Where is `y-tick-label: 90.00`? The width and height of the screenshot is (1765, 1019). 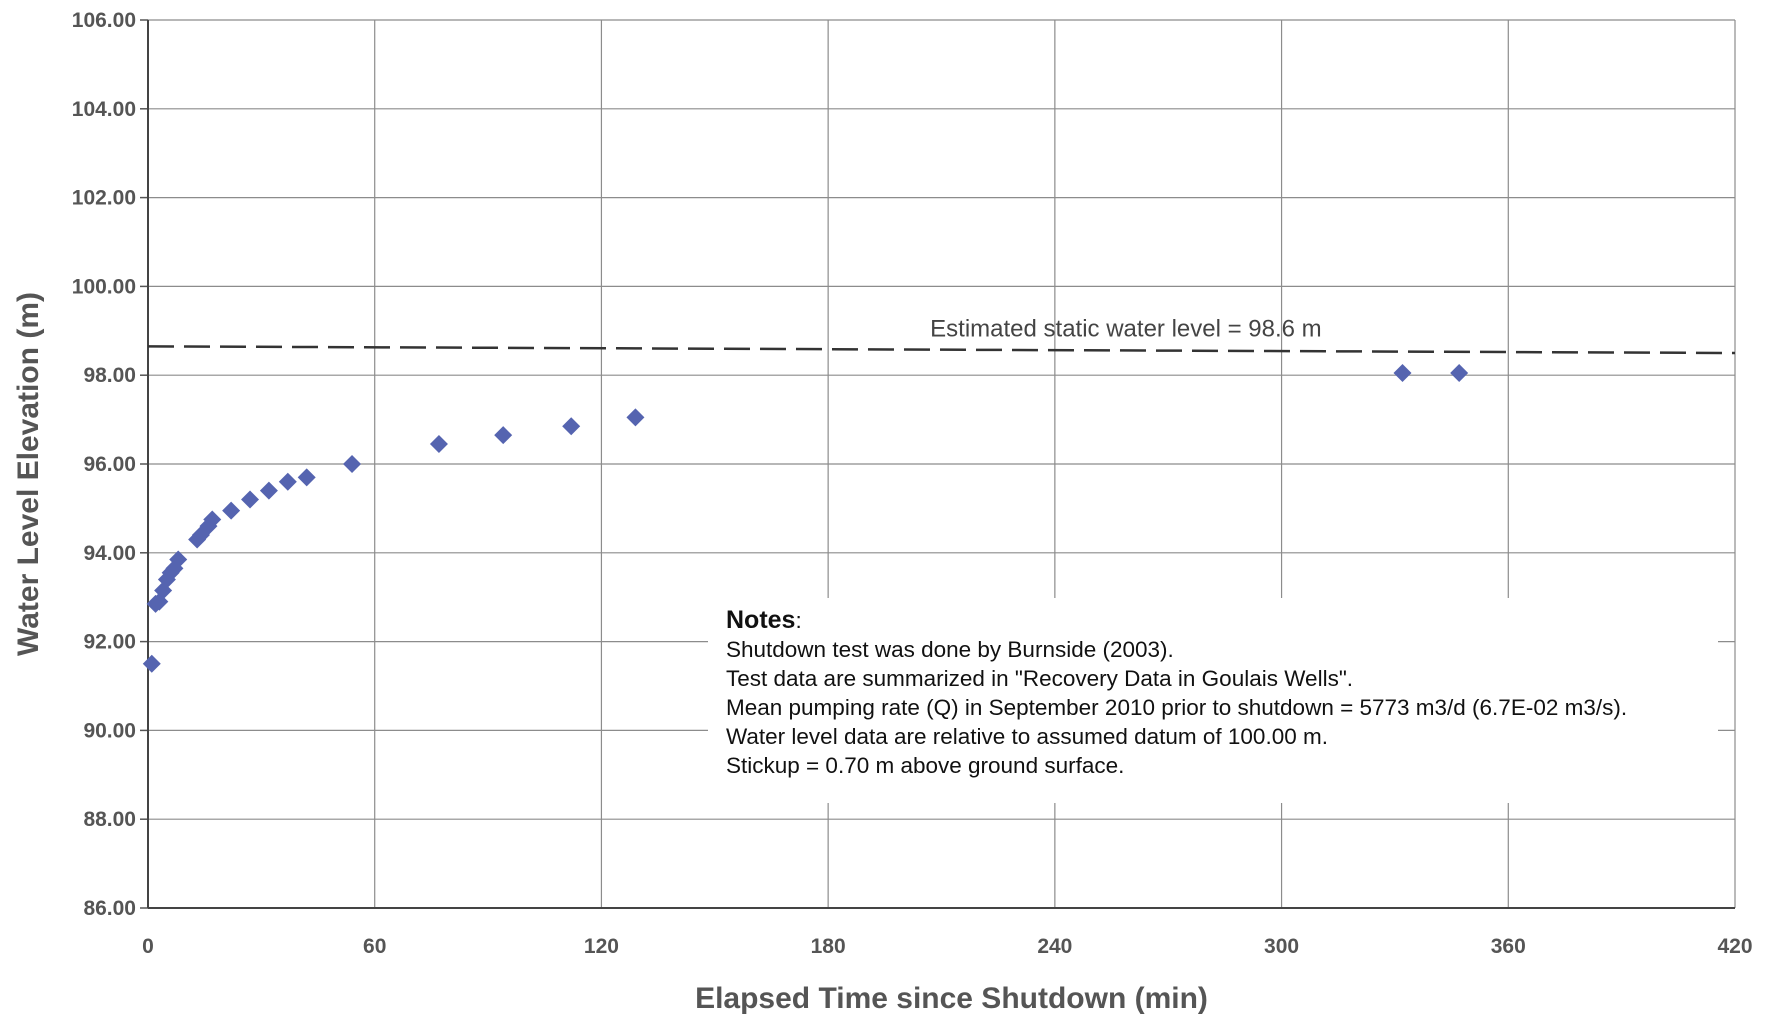 y-tick-label: 90.00 is located at coordinates (109, 730).